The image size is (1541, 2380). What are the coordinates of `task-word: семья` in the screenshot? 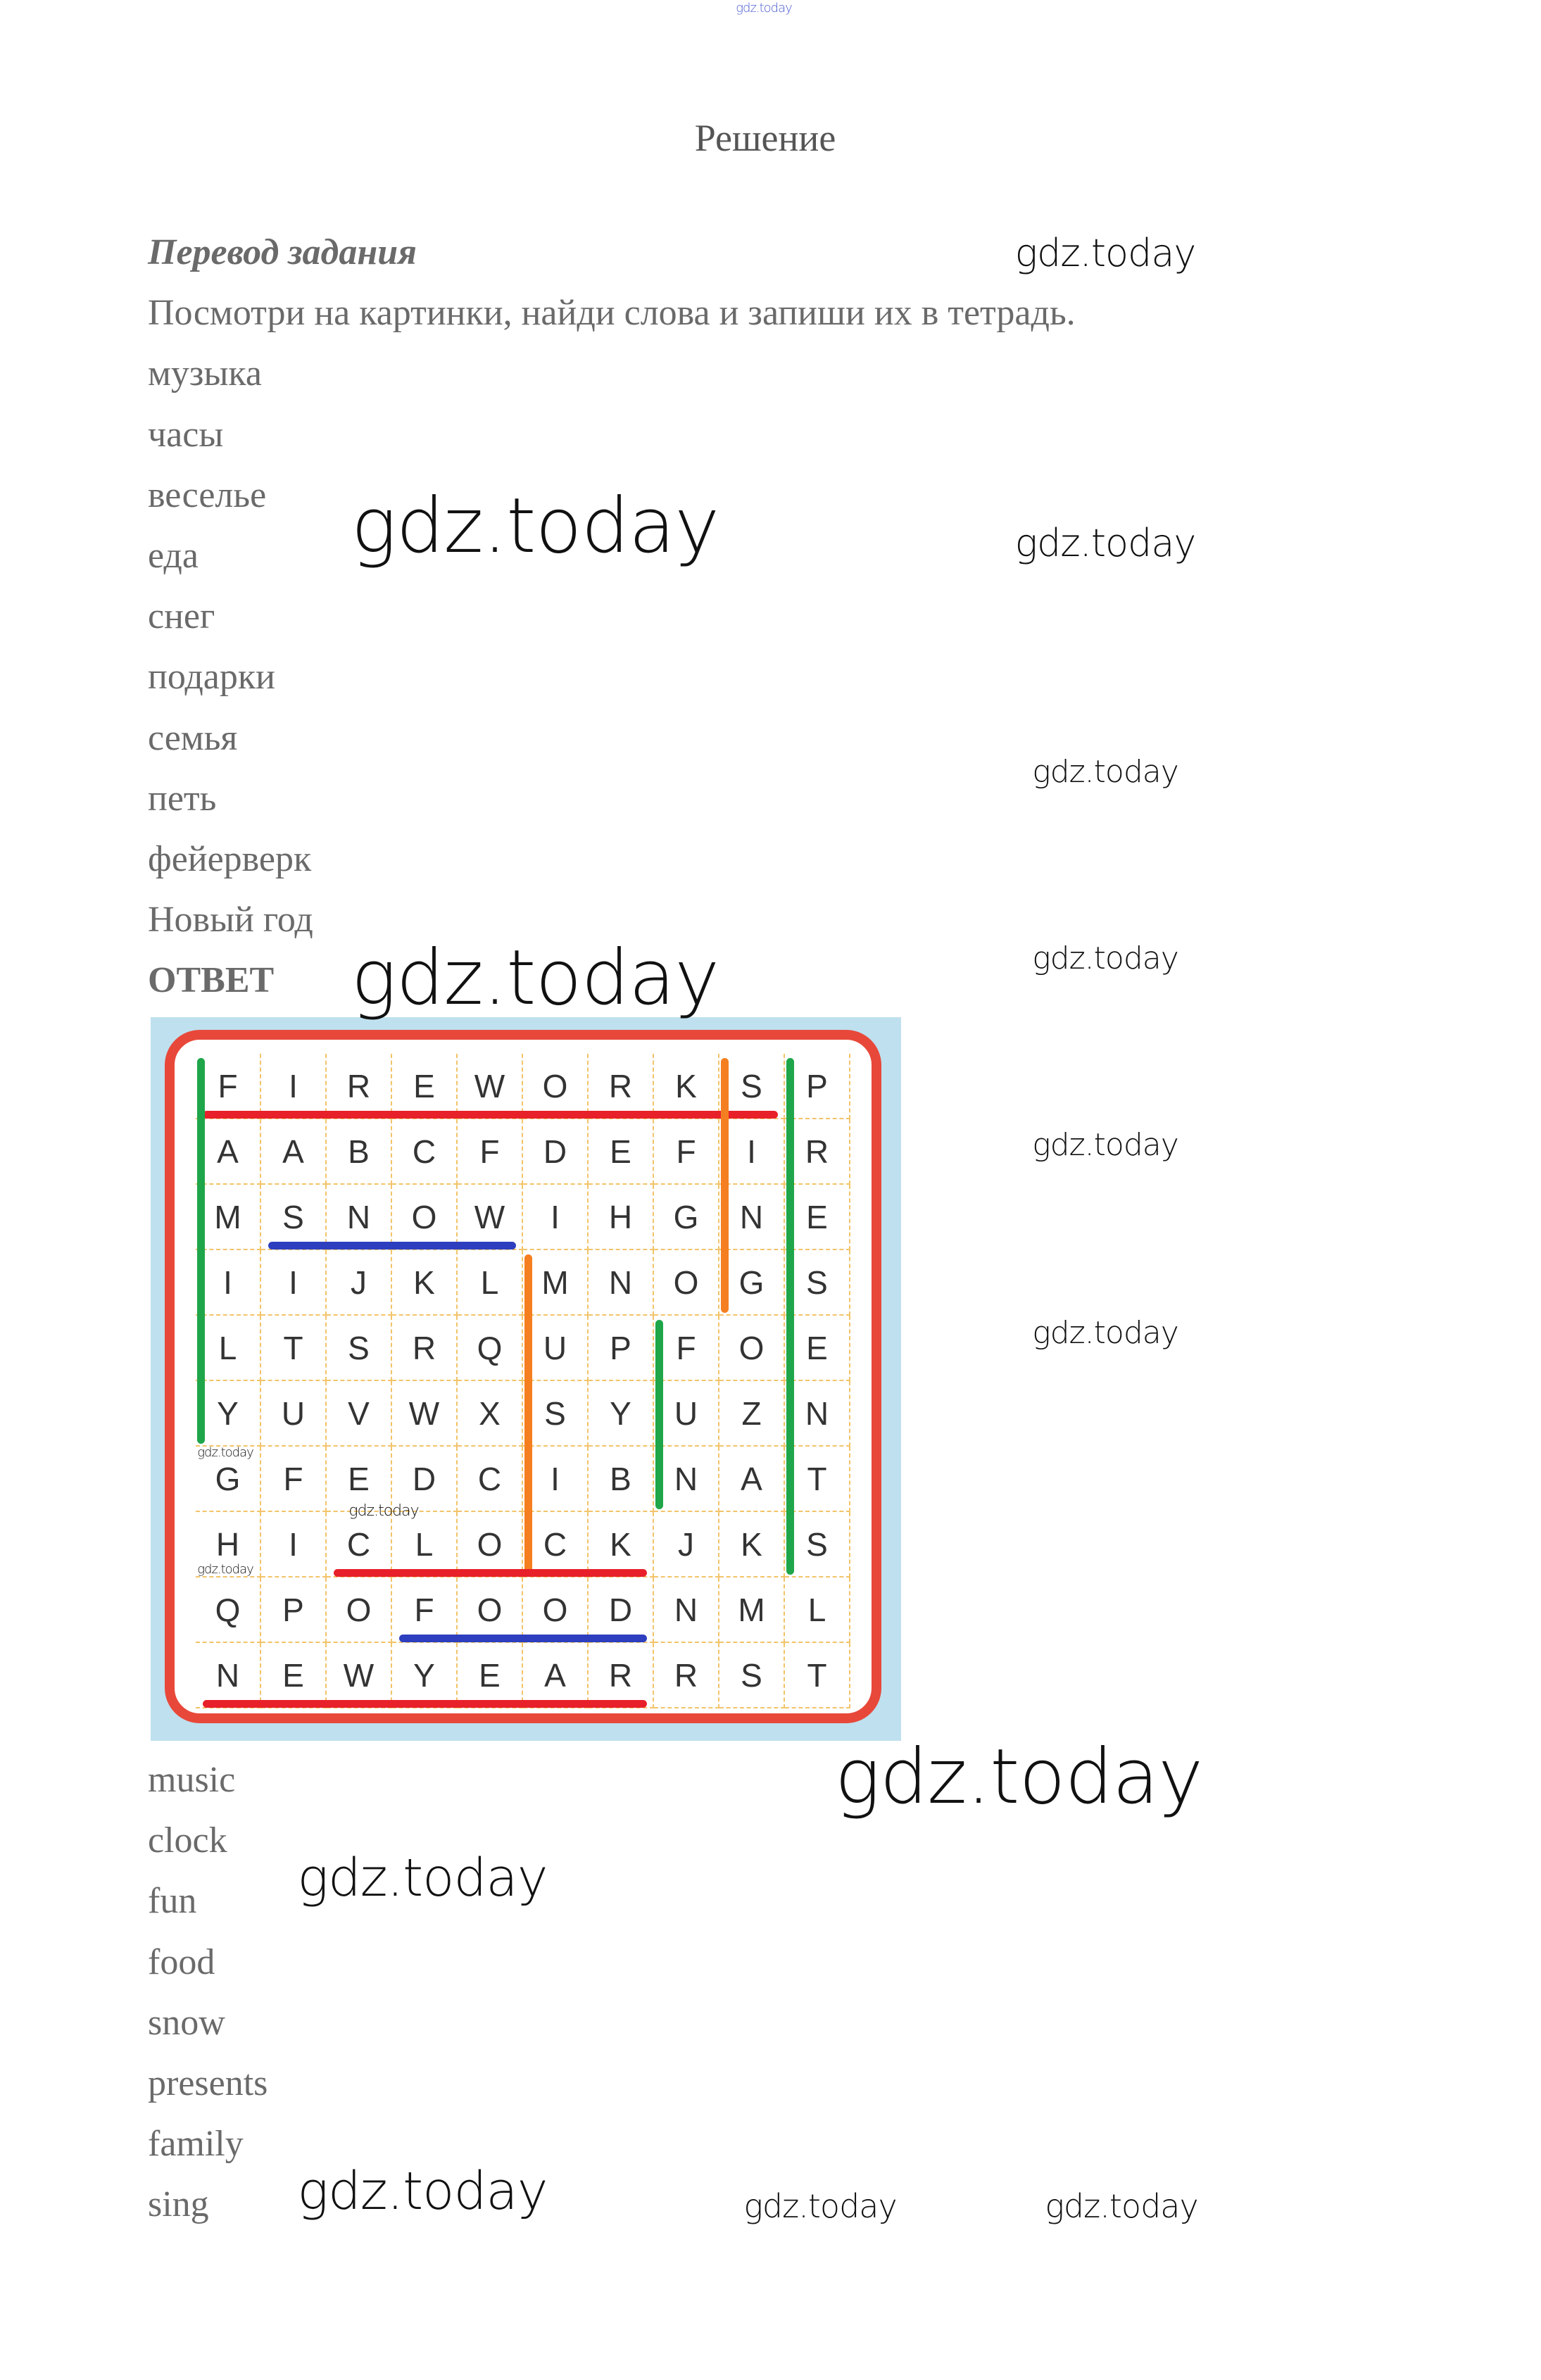 It's located at (193, 737).